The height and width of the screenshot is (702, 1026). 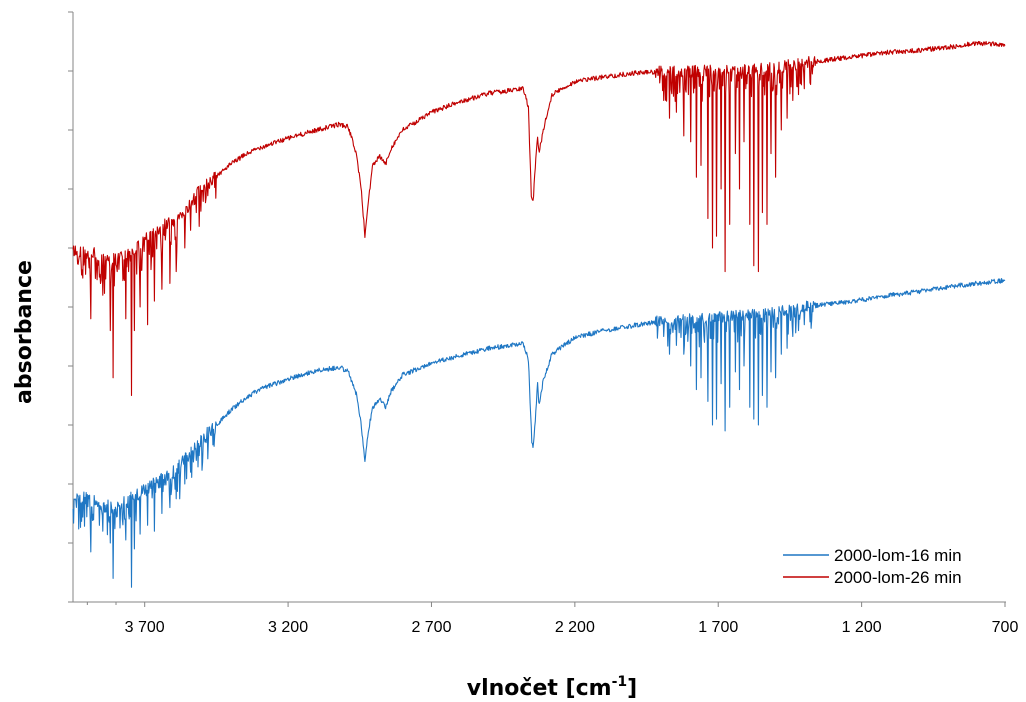 What do you see at coordinates (898, 577) in the screenshot?
I see `legend-label-1: 2000-lom-26 min` at bounding box center [898, 577].